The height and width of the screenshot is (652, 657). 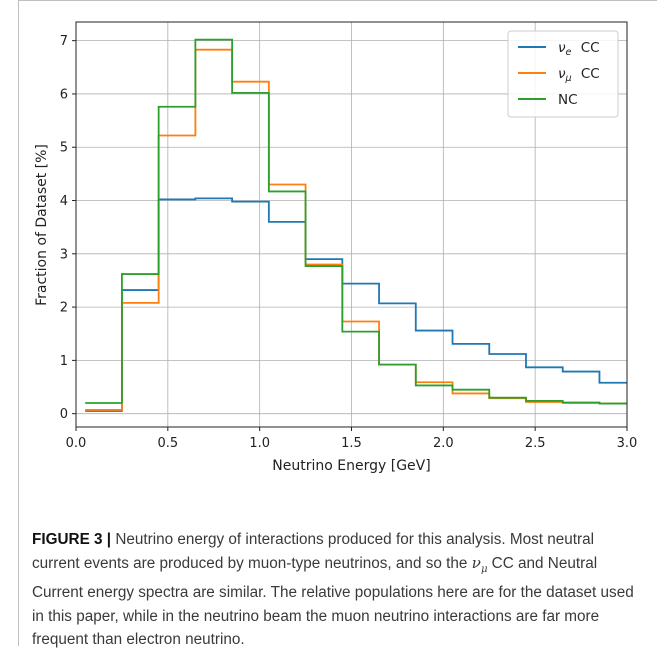 I want to click on y-tick-label: 6, so click(x=64, y=94).